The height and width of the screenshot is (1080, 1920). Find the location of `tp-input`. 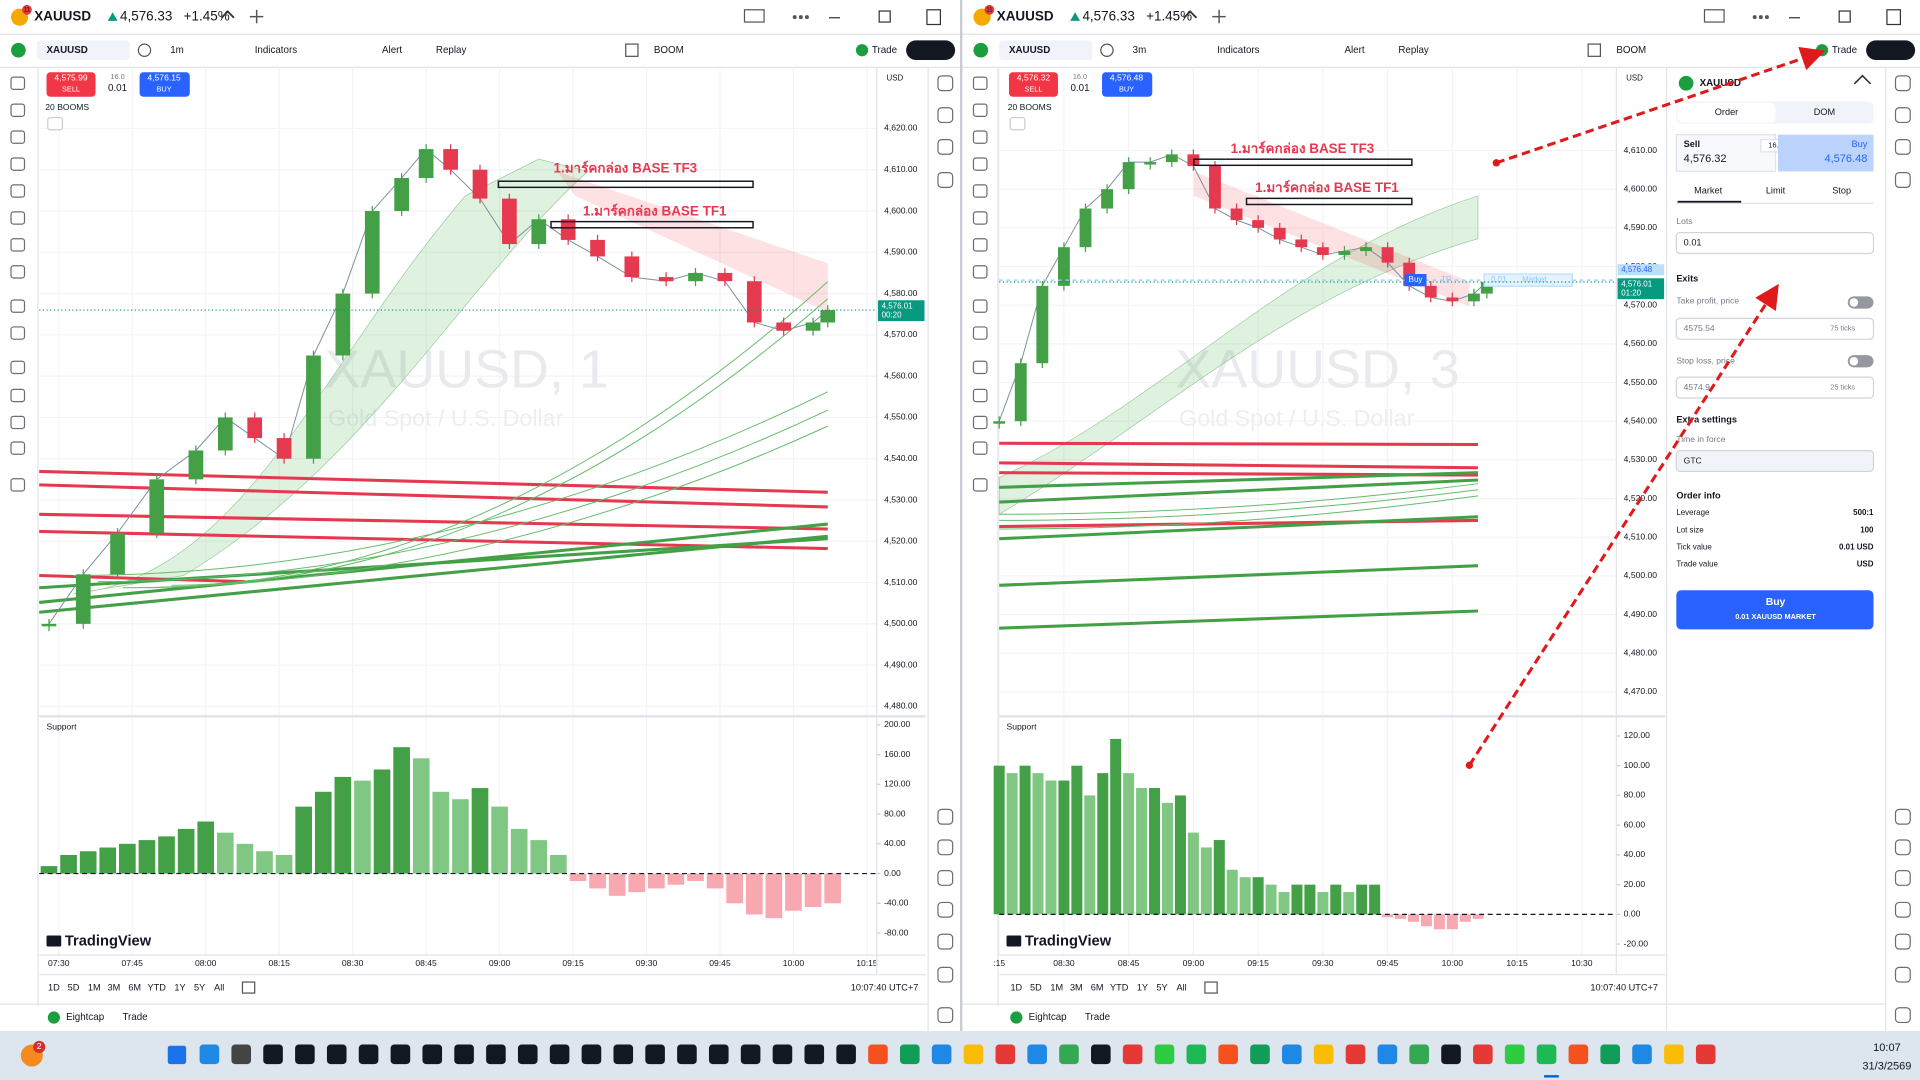

tp-input is located at coordinates (1775, 328).